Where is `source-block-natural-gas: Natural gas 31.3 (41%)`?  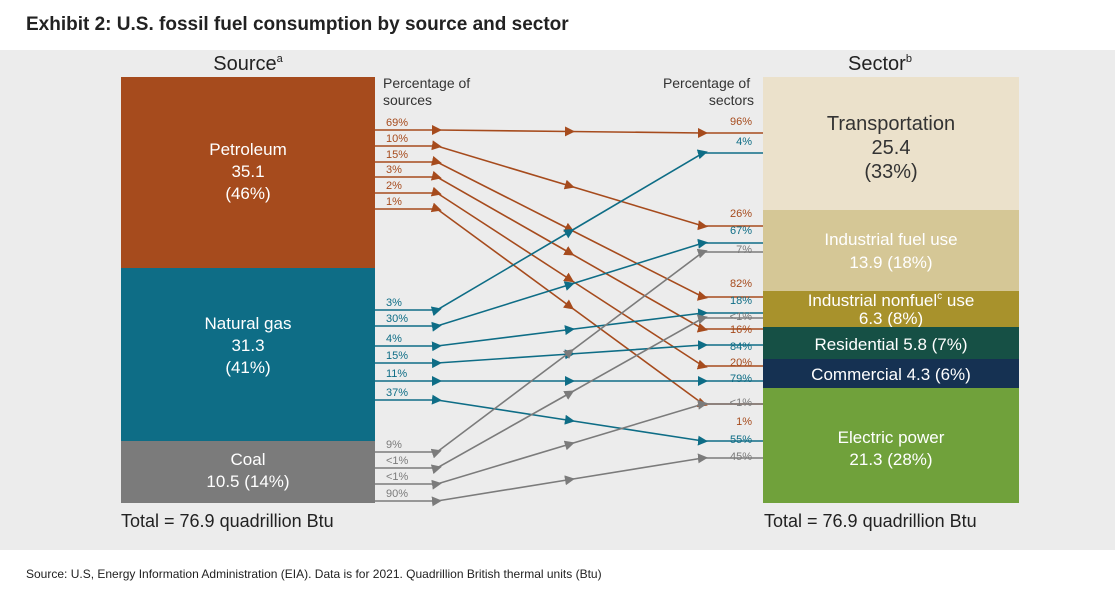
source-block-natural-gas: Natural gas 31.3 (41%) is located at coordinates (248, 354).